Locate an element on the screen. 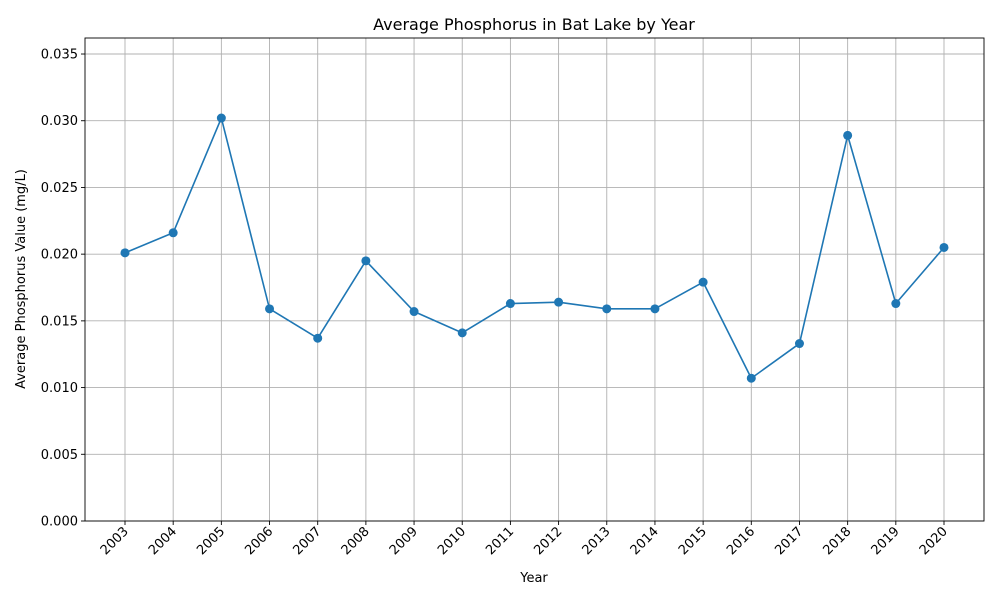 The width and height of the screenshot is (1000, 600). x-tick-label: 2012 is located at coordinates (548, 541).